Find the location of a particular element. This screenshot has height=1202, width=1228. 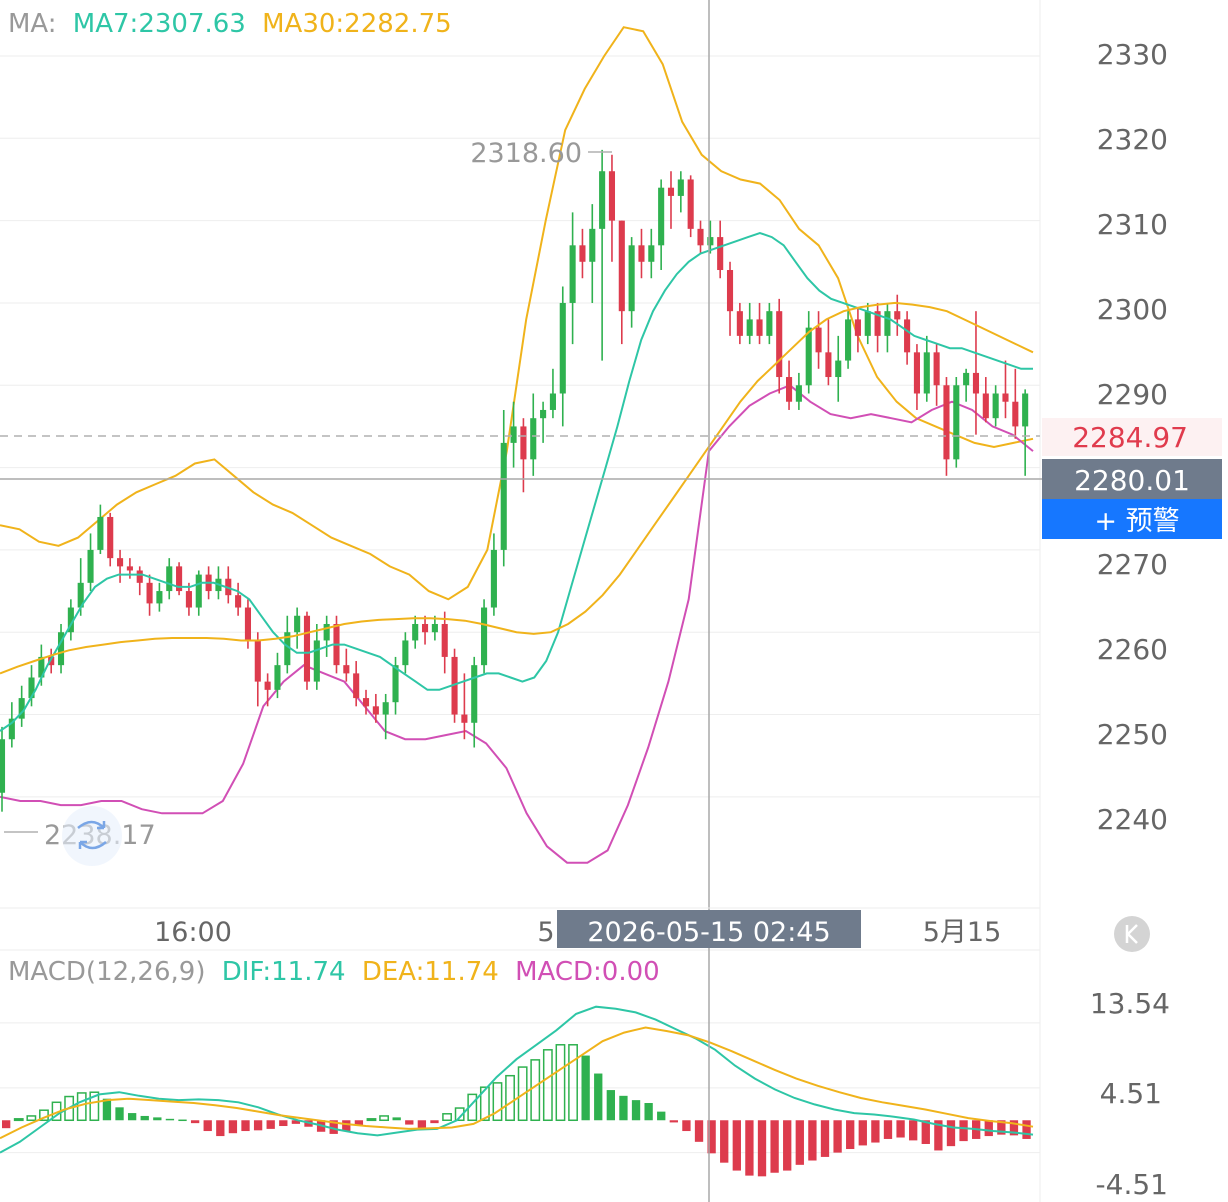

collapse-icon-circle is located at coordinates (1132, 934).